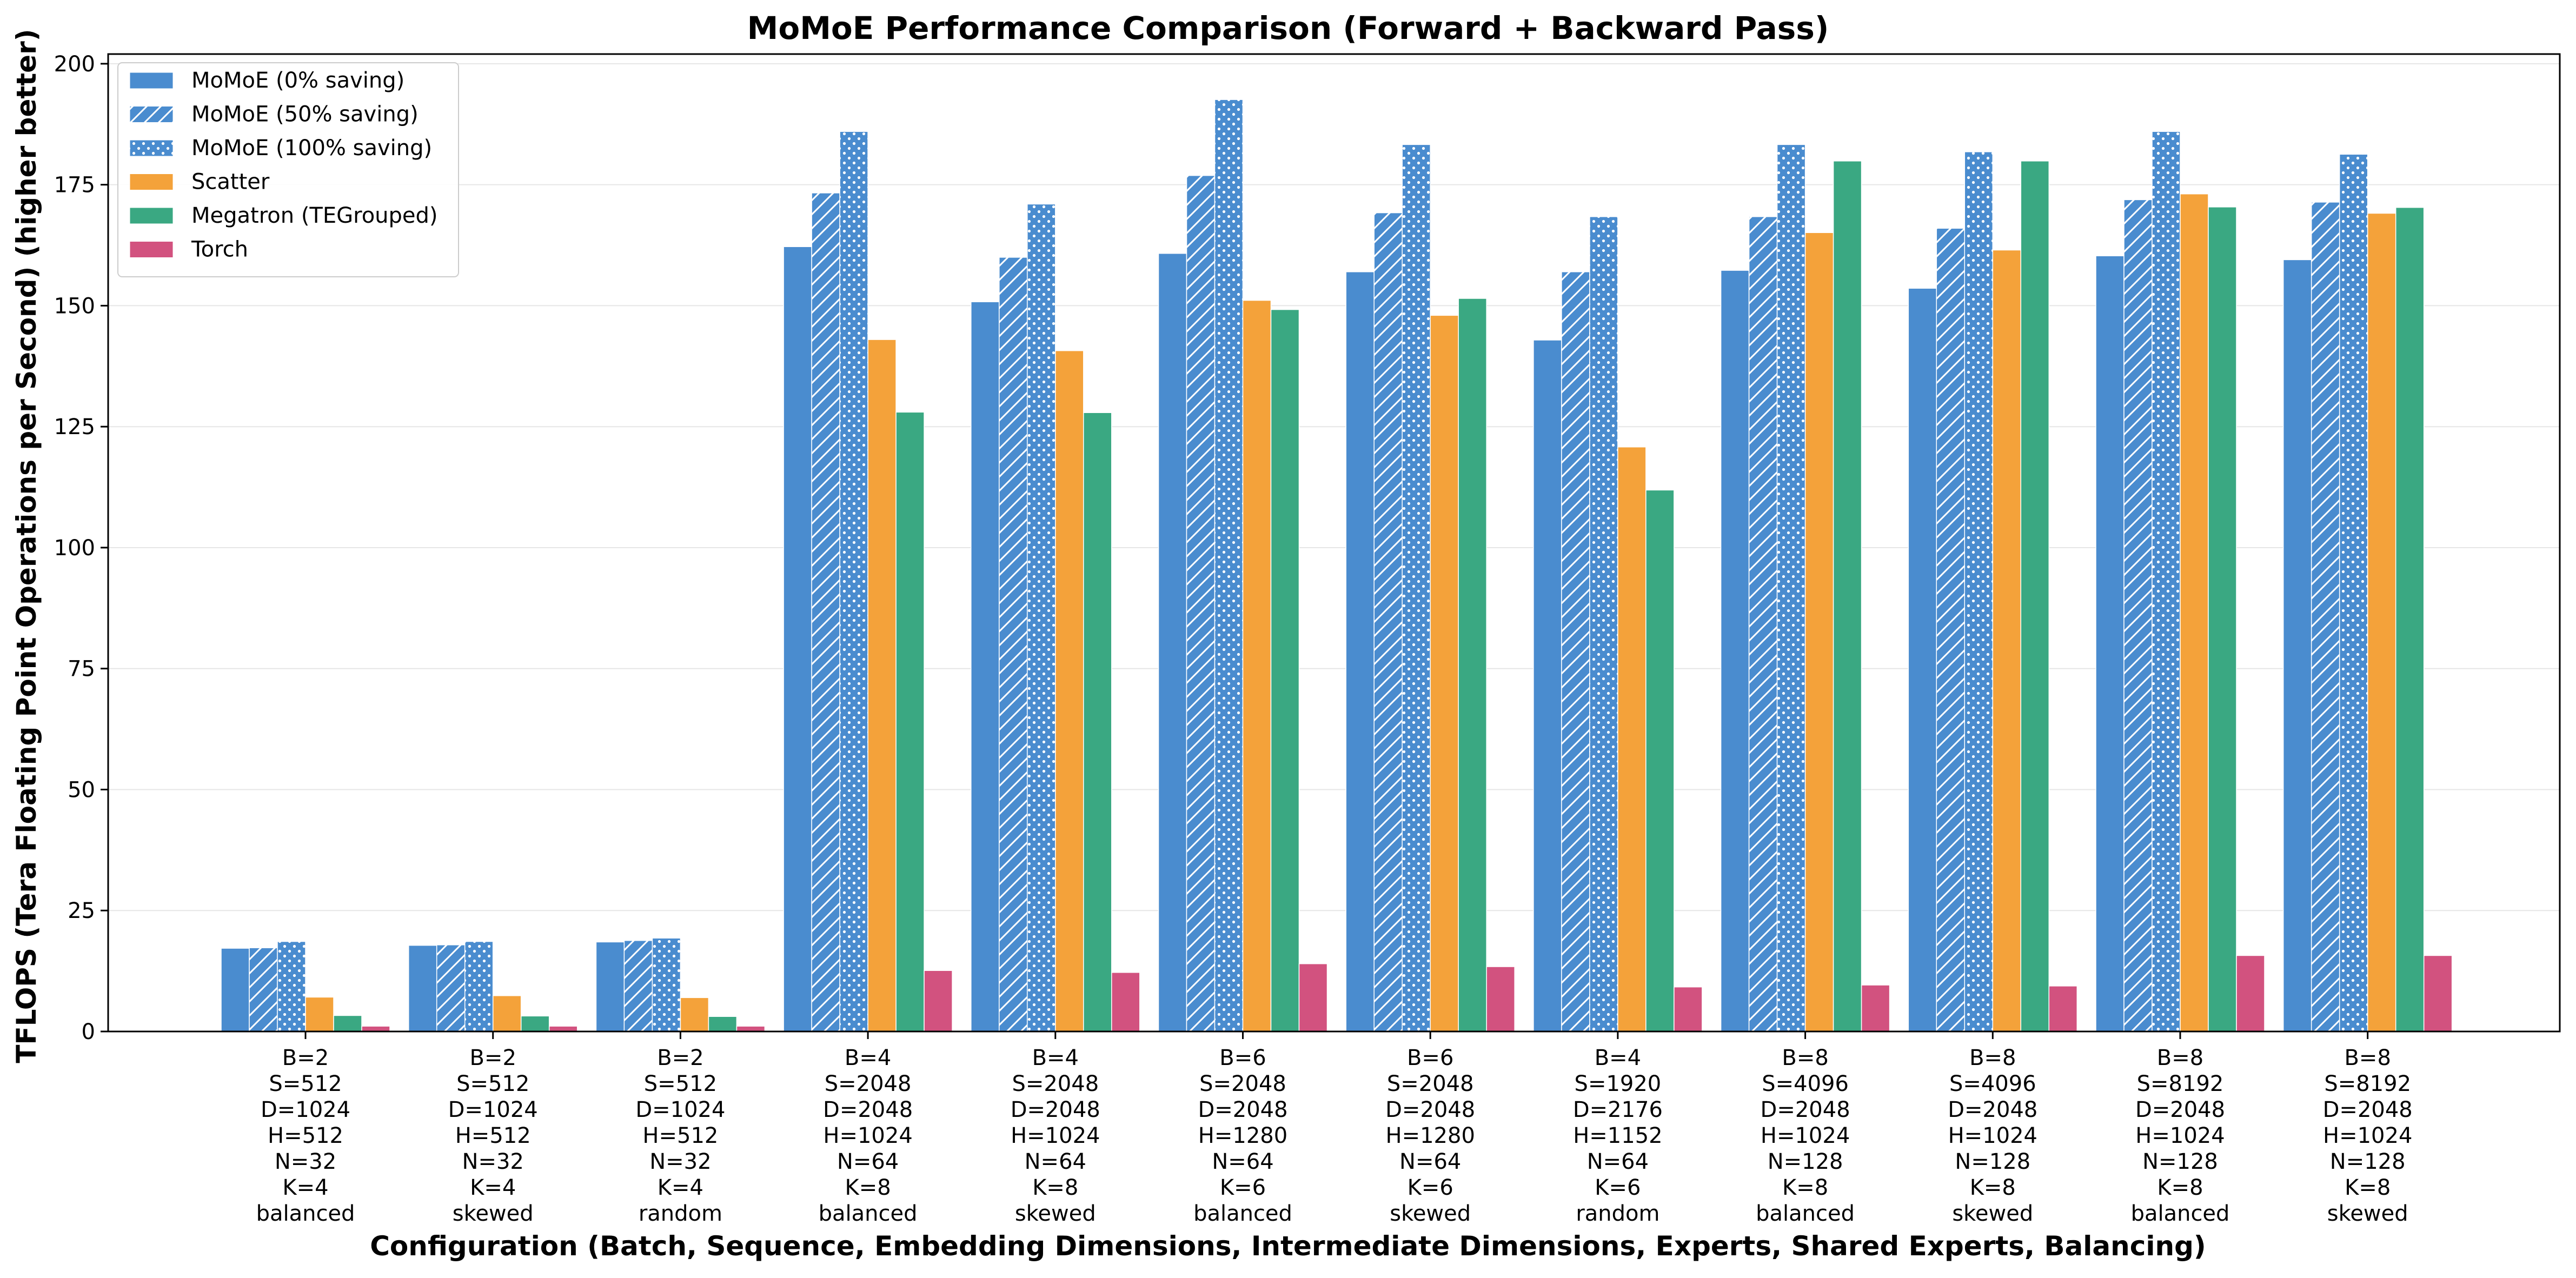  What do you see at coordinates (680, 1162) in the screenshot?
I see `x-tick-label-line: N=32` at bounding box center [680, 1162].